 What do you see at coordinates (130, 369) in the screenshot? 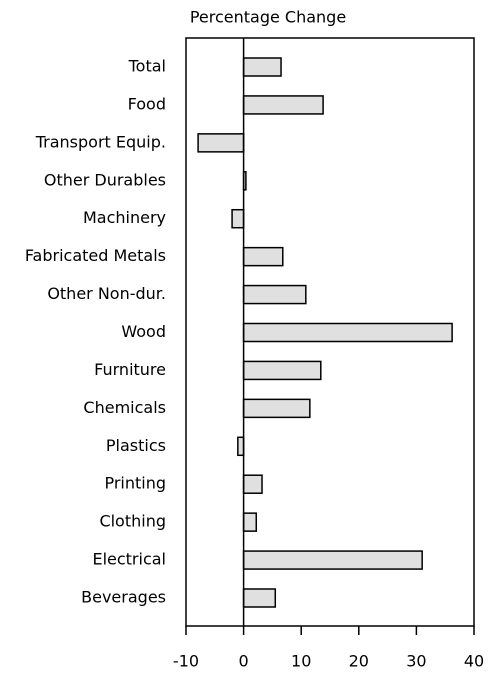
I see `y-tick-label: Furniture` at bounding box center [130, 369].